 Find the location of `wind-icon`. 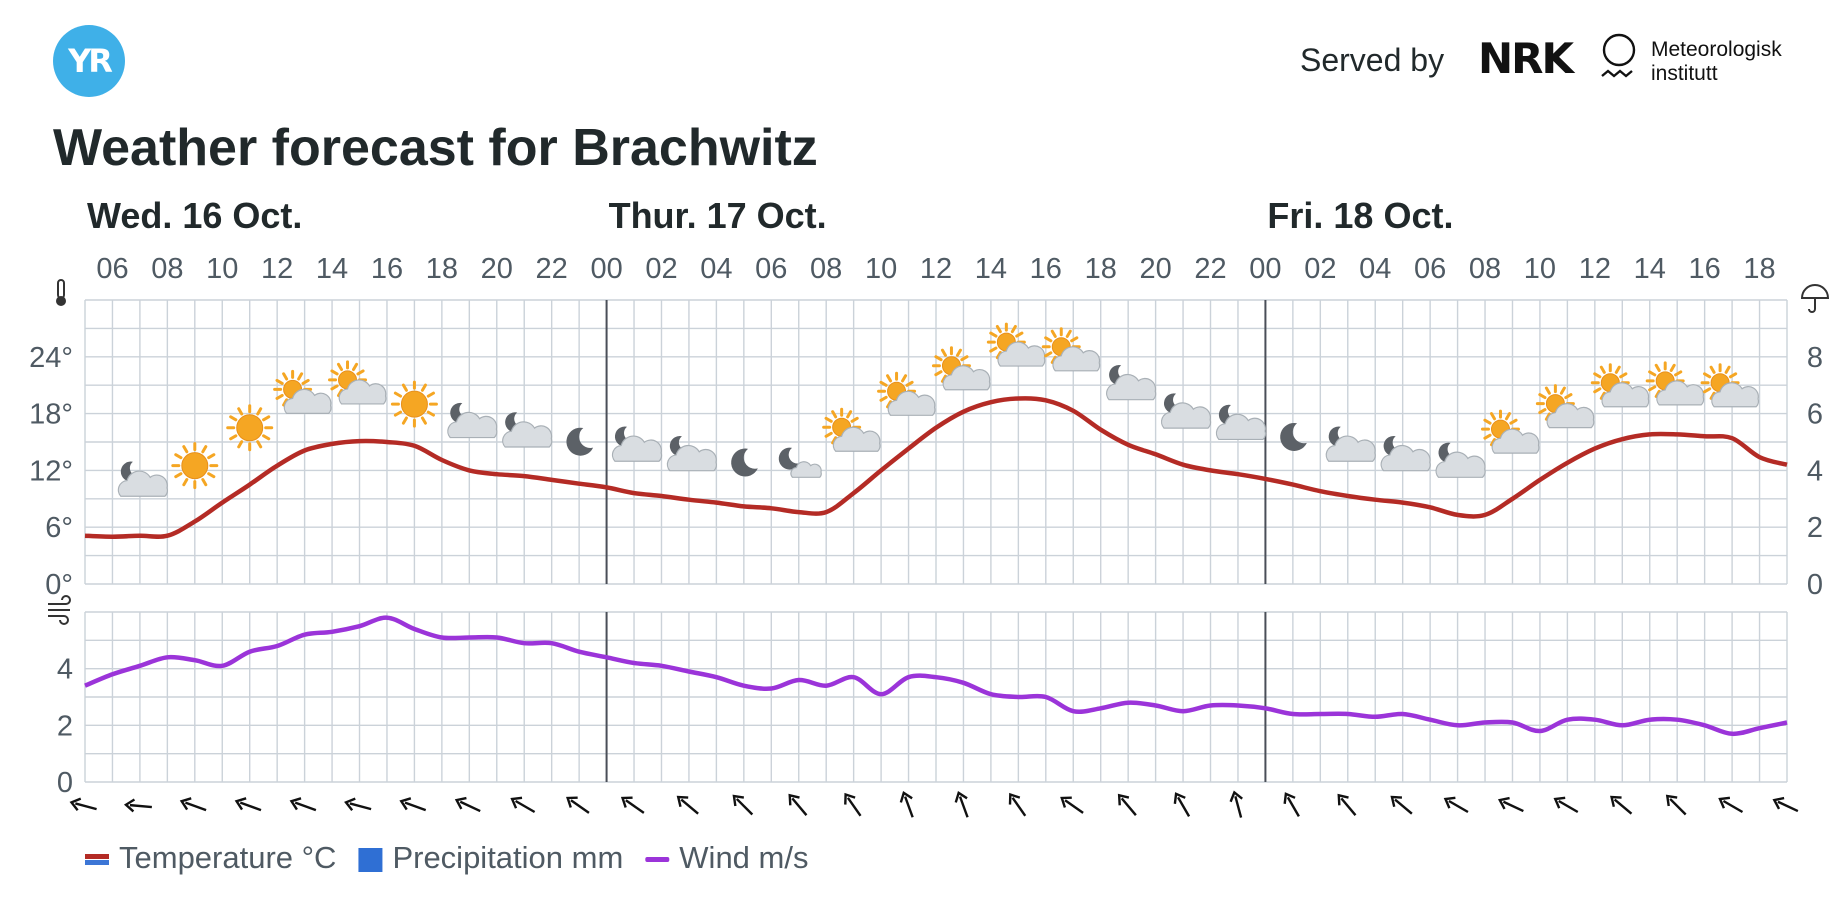

wind-icon is located at coordinates (59, 610).